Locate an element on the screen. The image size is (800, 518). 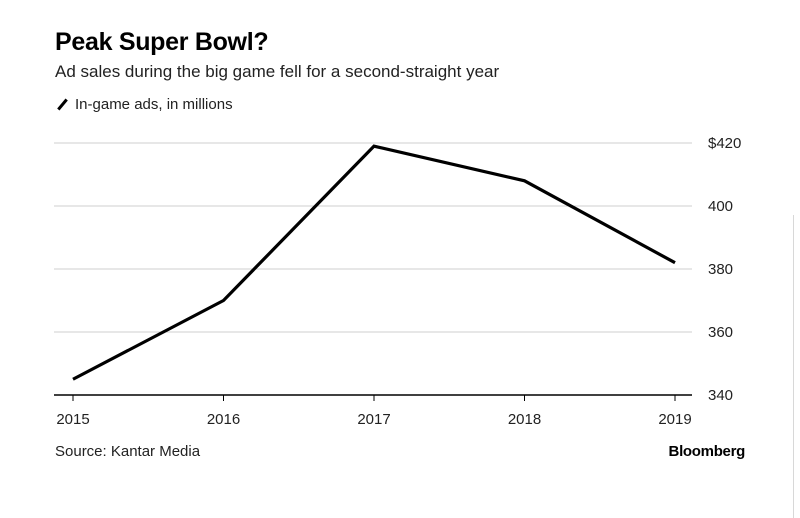
y-tick-label: 400 is located at coordinates (720, 206).